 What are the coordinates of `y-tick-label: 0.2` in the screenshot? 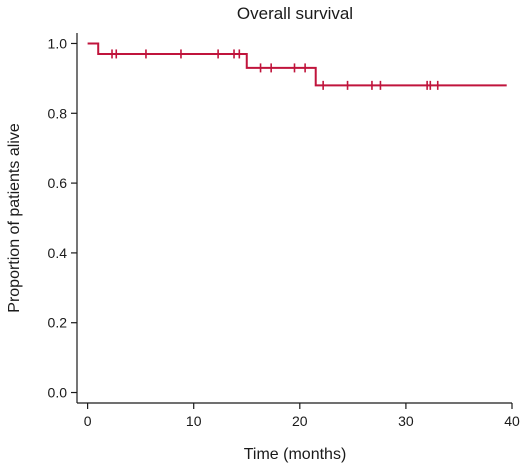 It's located at (58, 323).